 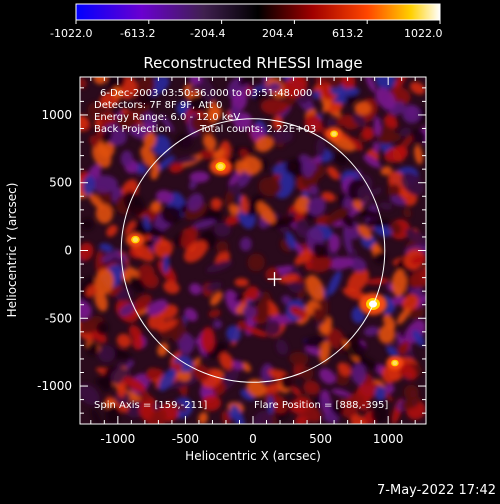 What do you see at coordinates (207, 33) in the screenshot?
I see `colorbar-tick-label: -204.4` at bounding box center [207, 33].